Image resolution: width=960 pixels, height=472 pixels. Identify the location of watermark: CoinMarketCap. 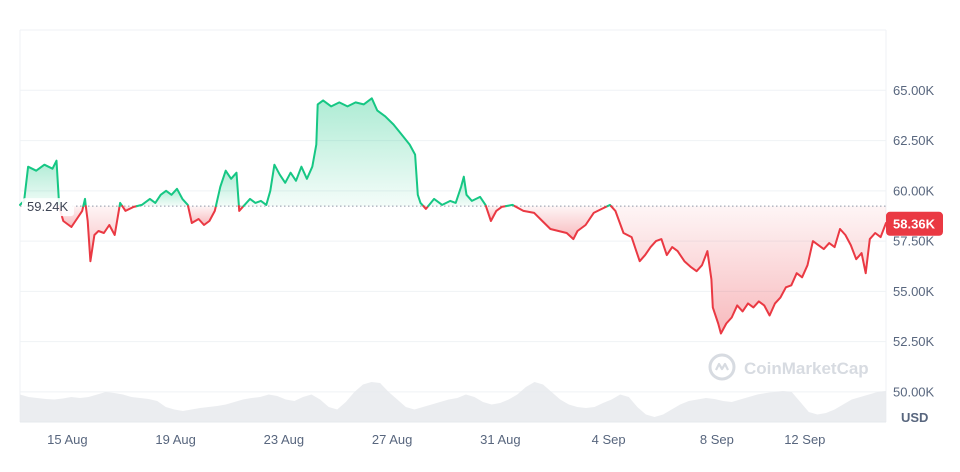
(788, 367).